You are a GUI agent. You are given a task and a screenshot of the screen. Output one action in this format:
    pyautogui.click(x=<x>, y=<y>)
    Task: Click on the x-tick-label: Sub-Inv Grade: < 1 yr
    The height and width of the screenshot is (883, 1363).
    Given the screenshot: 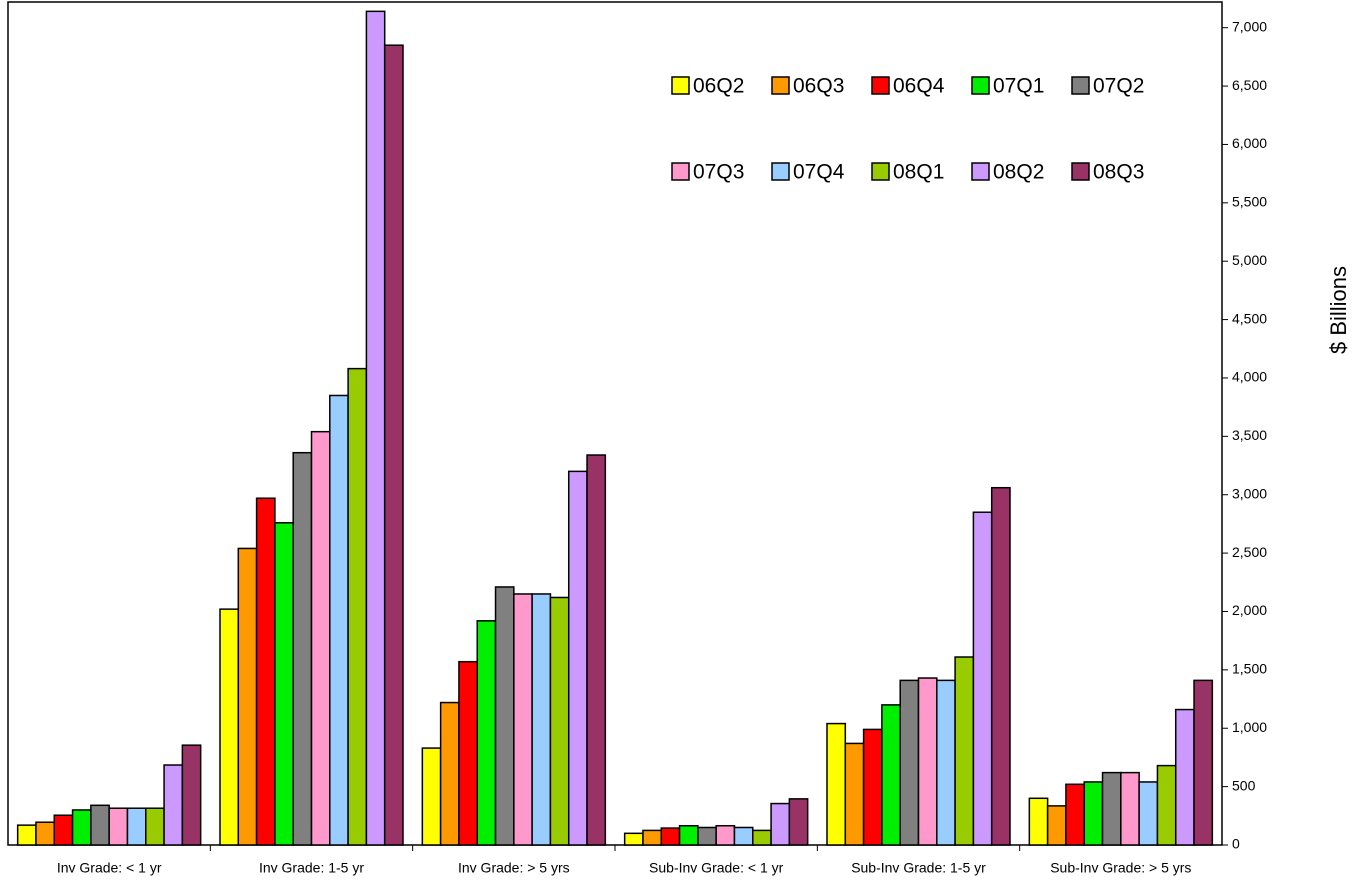 What is the action you would take?
    pyautogui.click(x=716, y=868)
    